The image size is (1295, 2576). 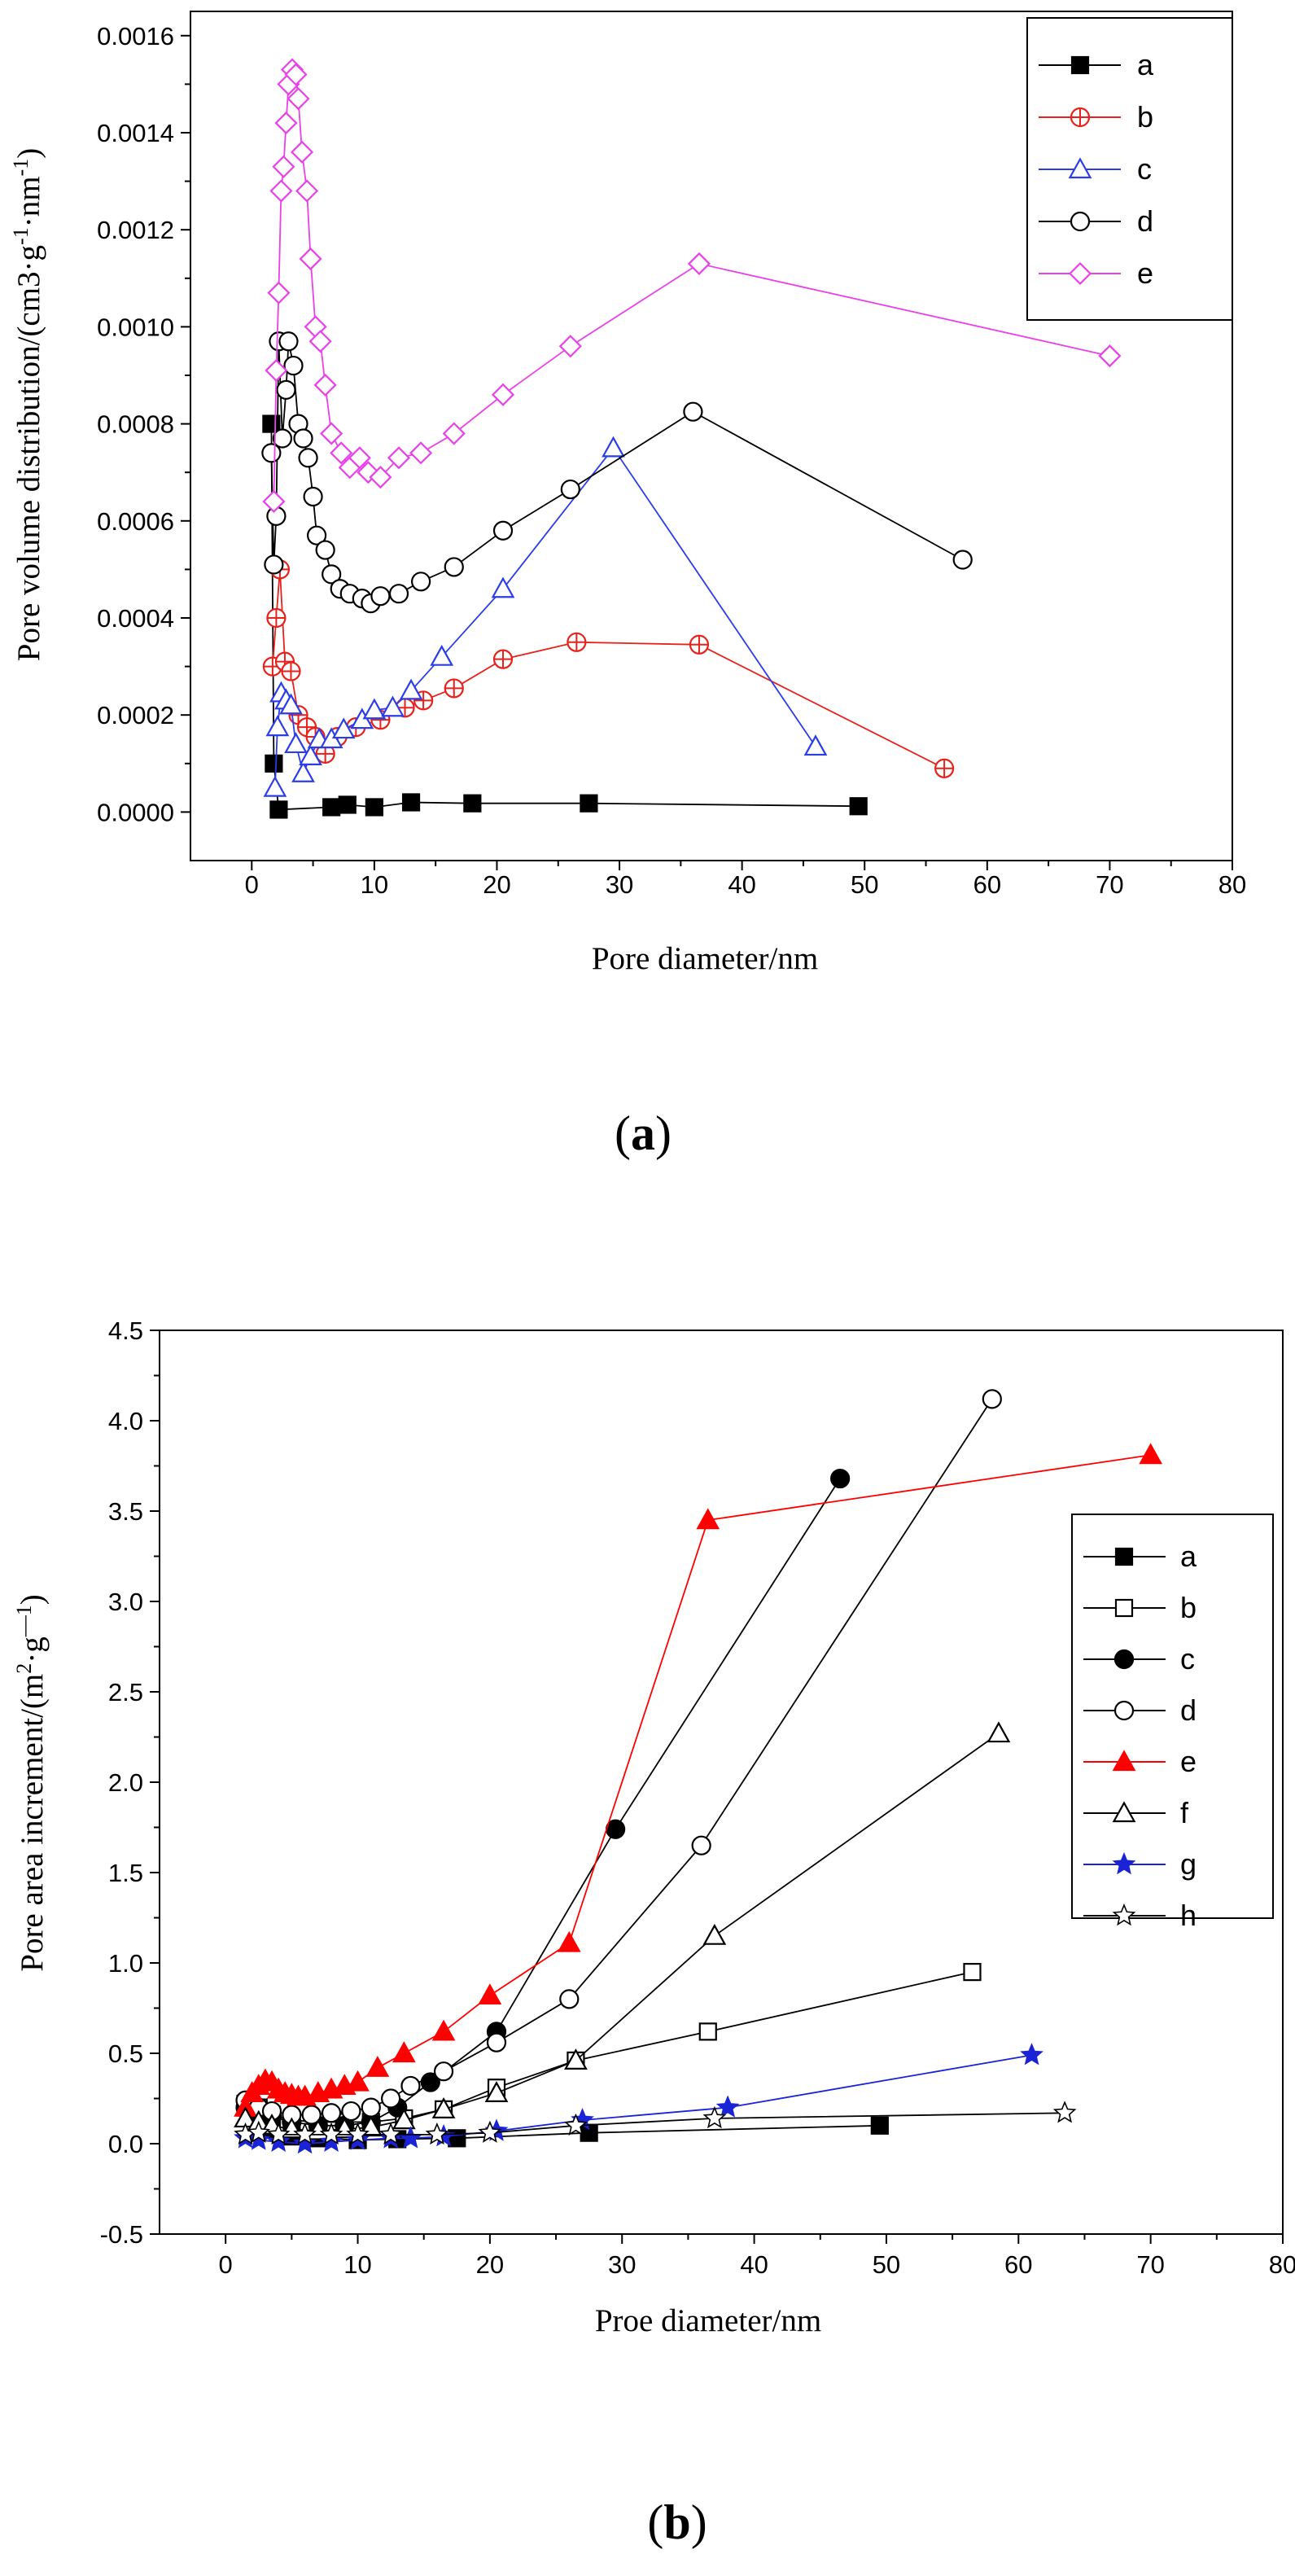 I want to click on chart-a-ytick-label: 0.0000, so click(x=136, y=812).